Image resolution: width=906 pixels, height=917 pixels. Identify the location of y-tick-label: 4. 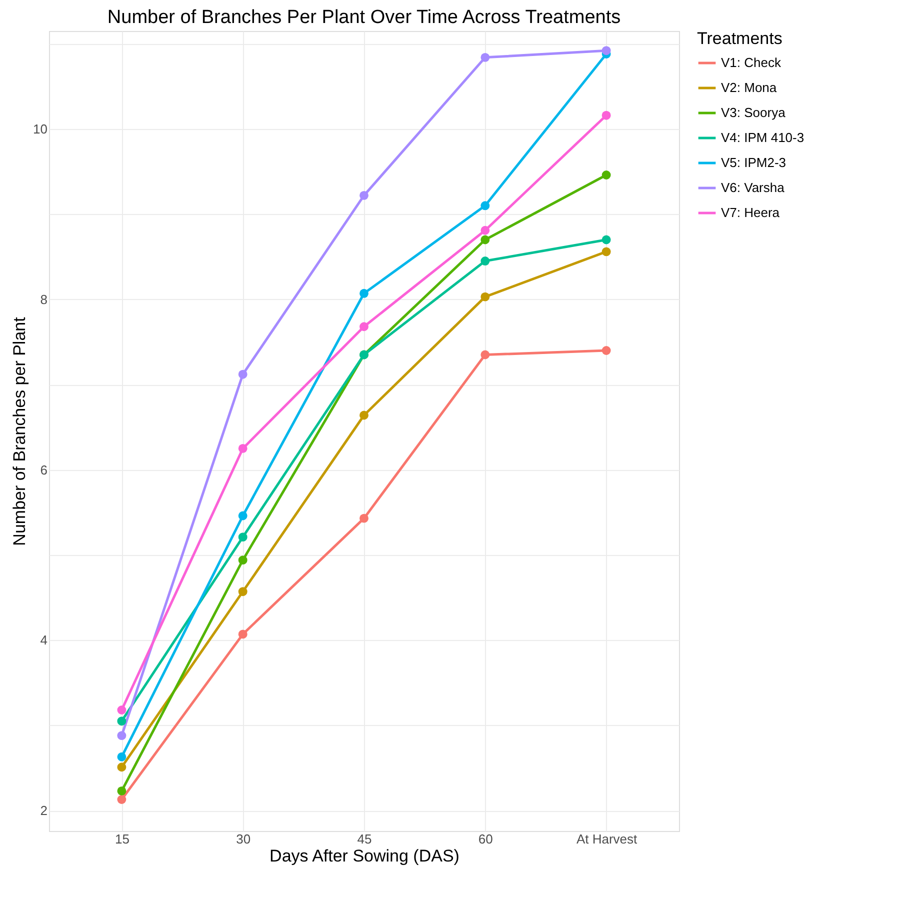
(44, 640).